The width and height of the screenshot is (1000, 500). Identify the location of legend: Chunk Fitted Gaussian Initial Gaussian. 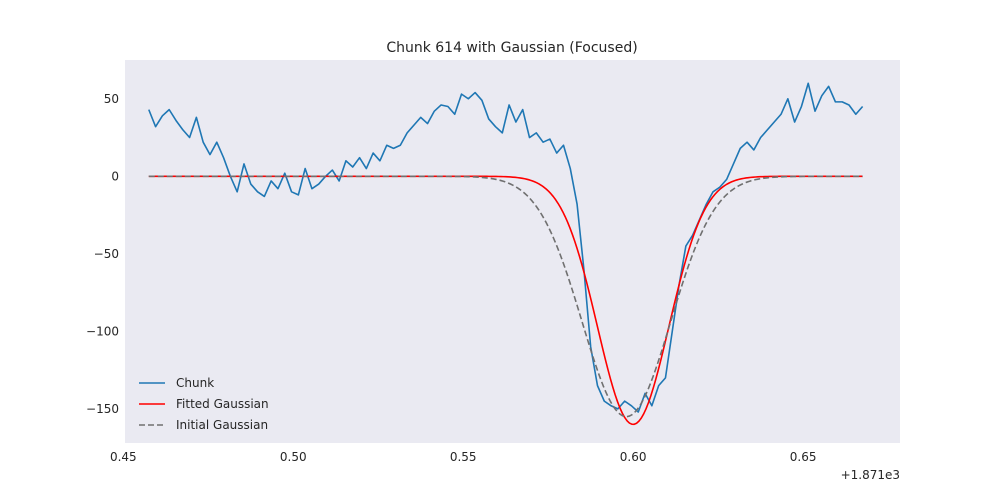
(204, 404).